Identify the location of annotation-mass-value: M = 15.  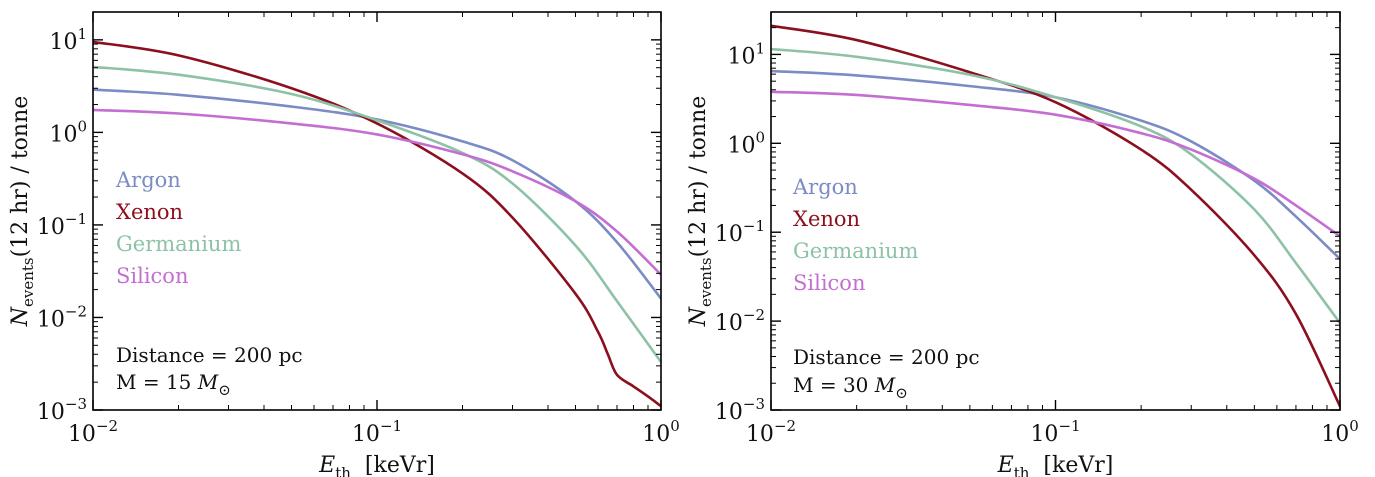
(157, 382).